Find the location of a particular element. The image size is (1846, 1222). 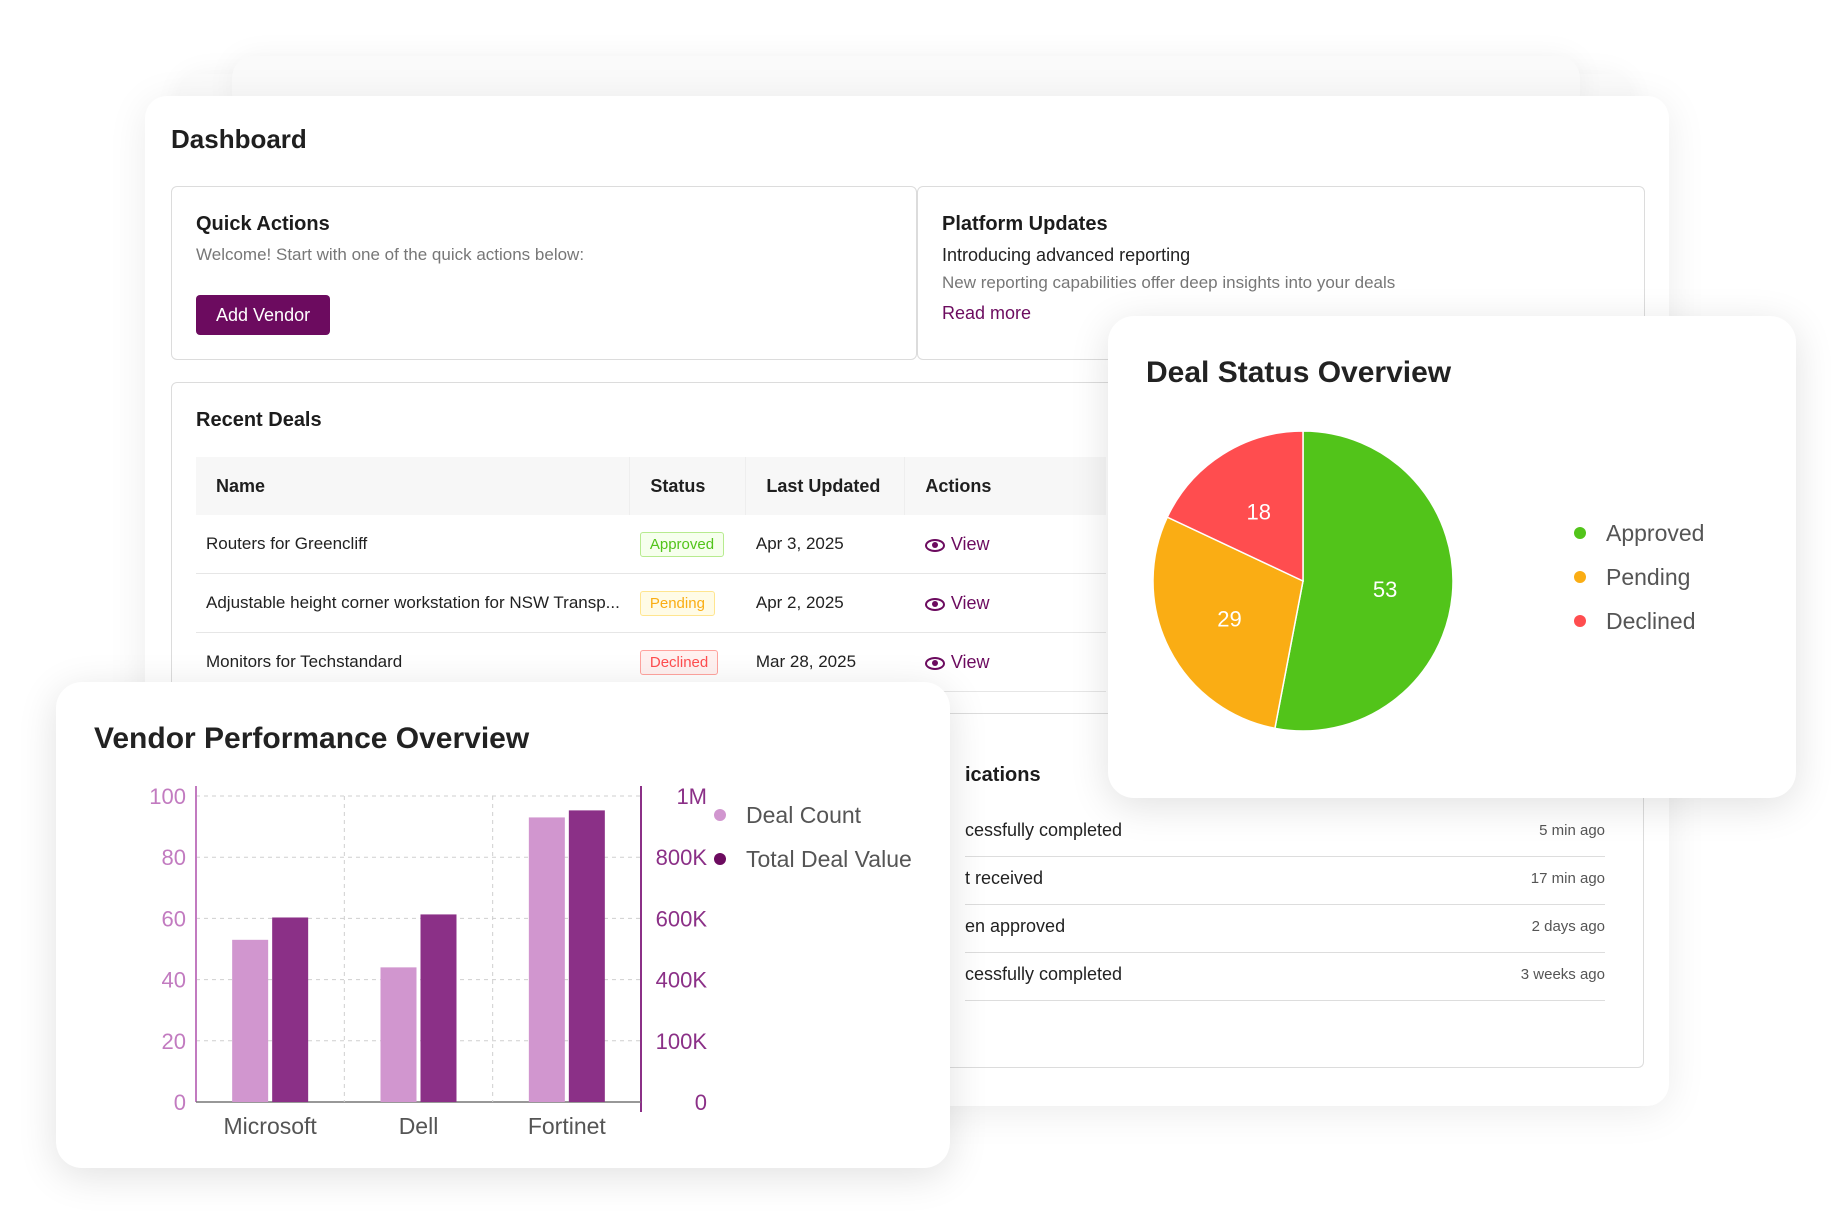

notification-time: 17 min ago is located at coordinates (1567, 878).